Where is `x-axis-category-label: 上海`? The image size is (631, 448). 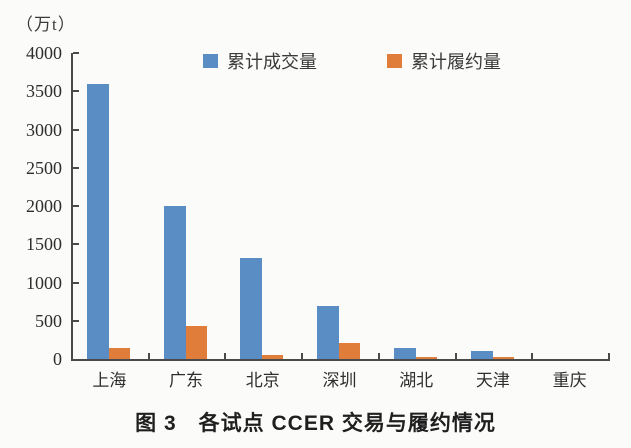 x-axis-category-label: 上海 is located at coordinates (109, 380).